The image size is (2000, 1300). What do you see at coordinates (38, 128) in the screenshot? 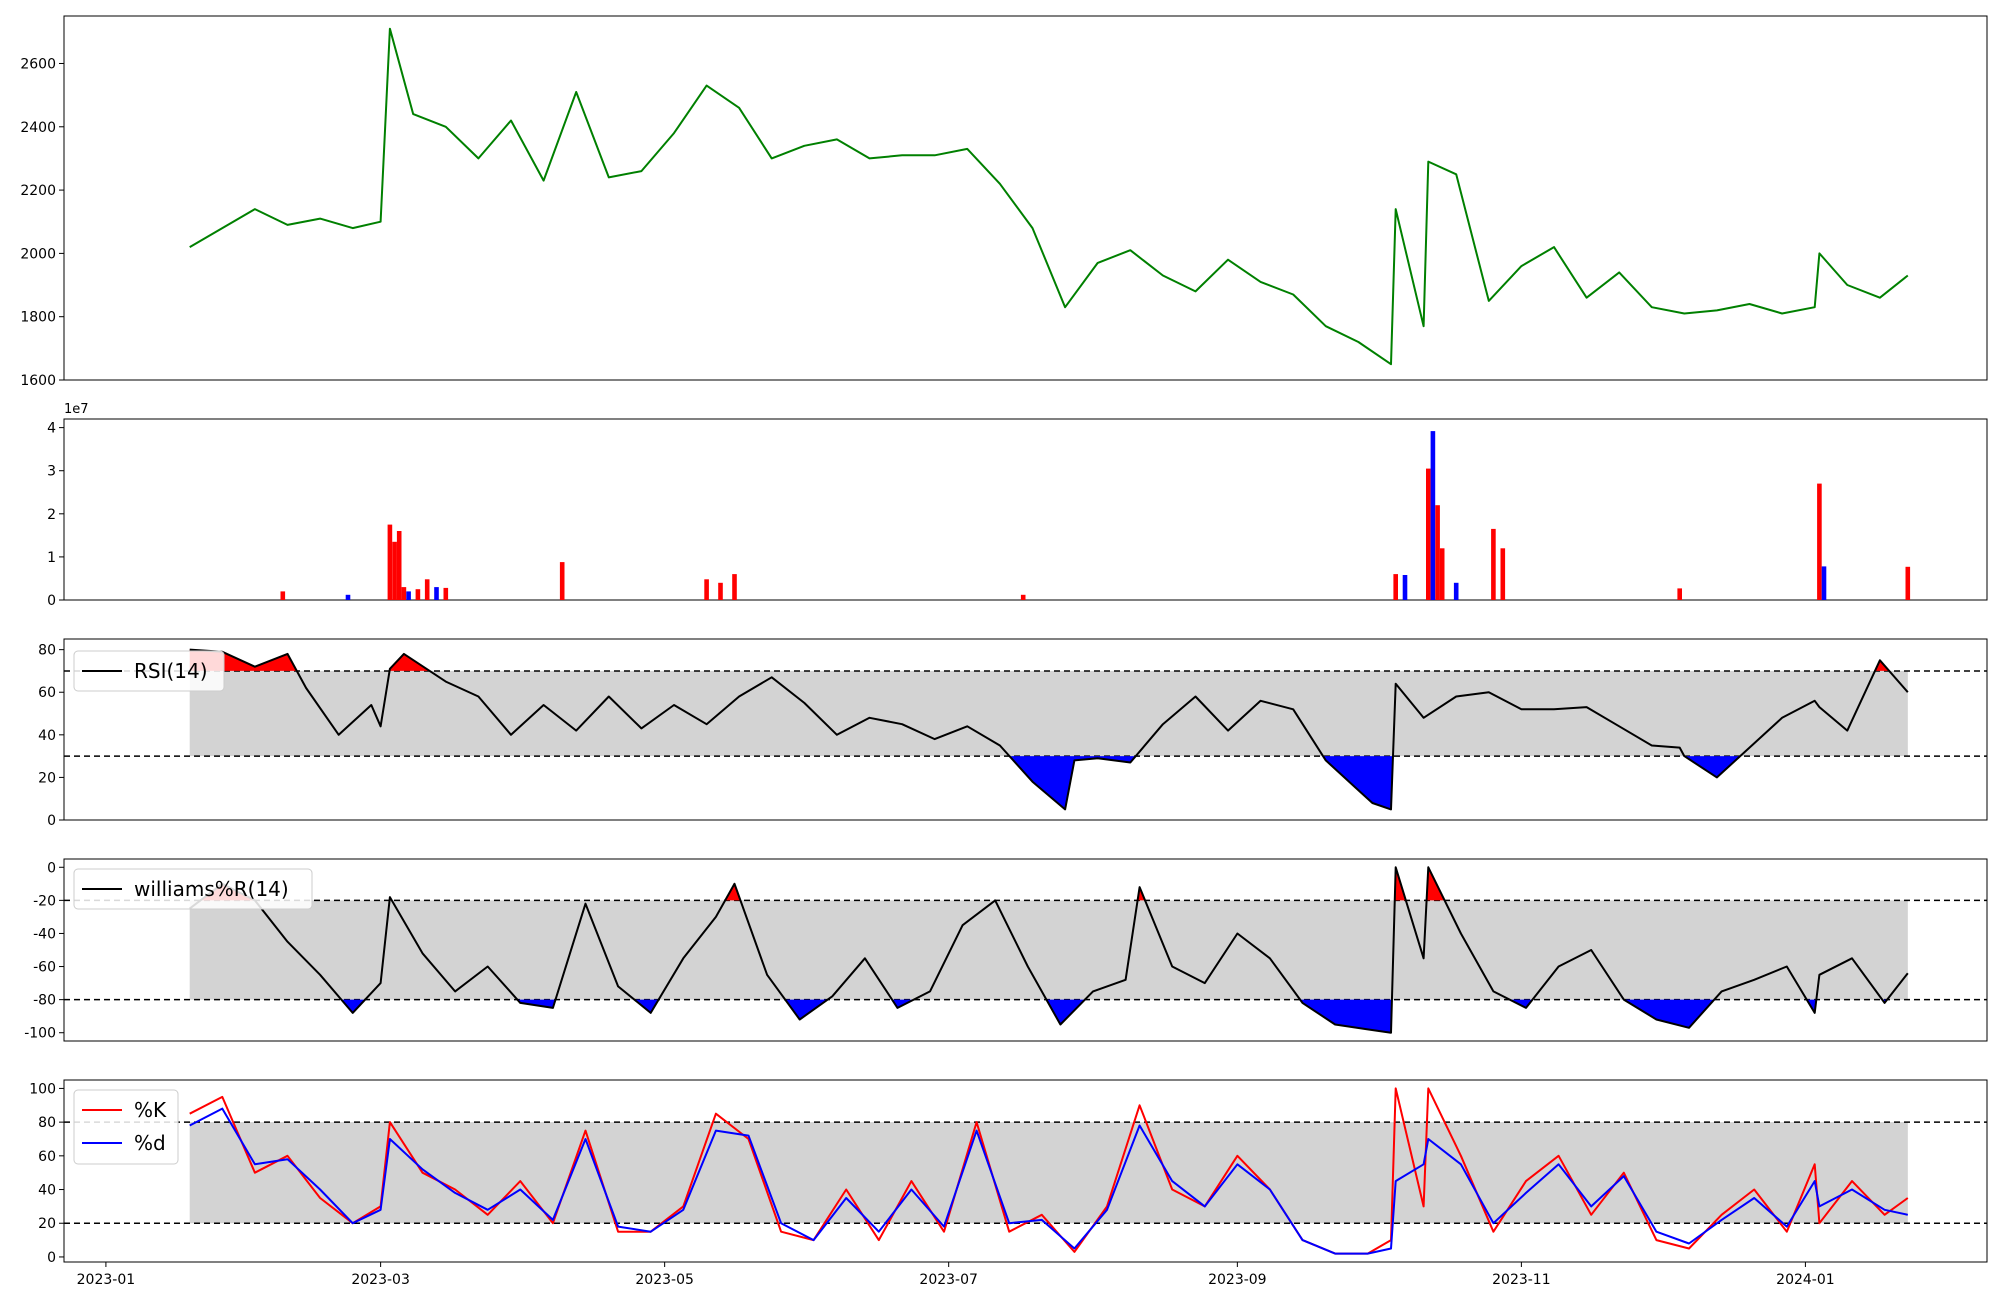
I see `y-tick-label: 2400` at bounding box center [38, 128].